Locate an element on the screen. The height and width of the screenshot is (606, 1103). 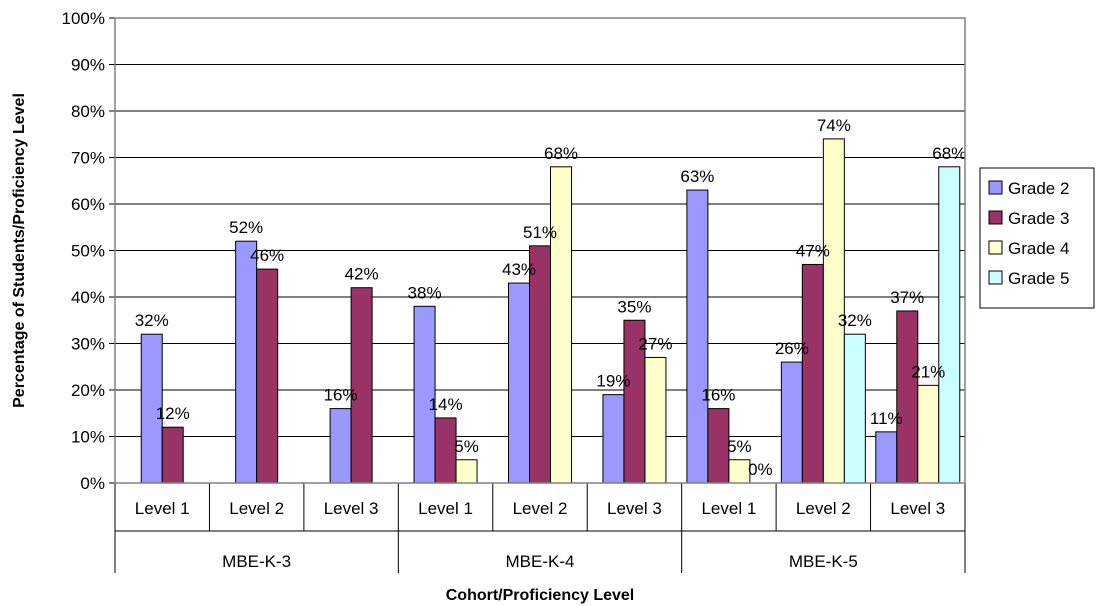
data-label: 0% is located at coordinates (760, 469).